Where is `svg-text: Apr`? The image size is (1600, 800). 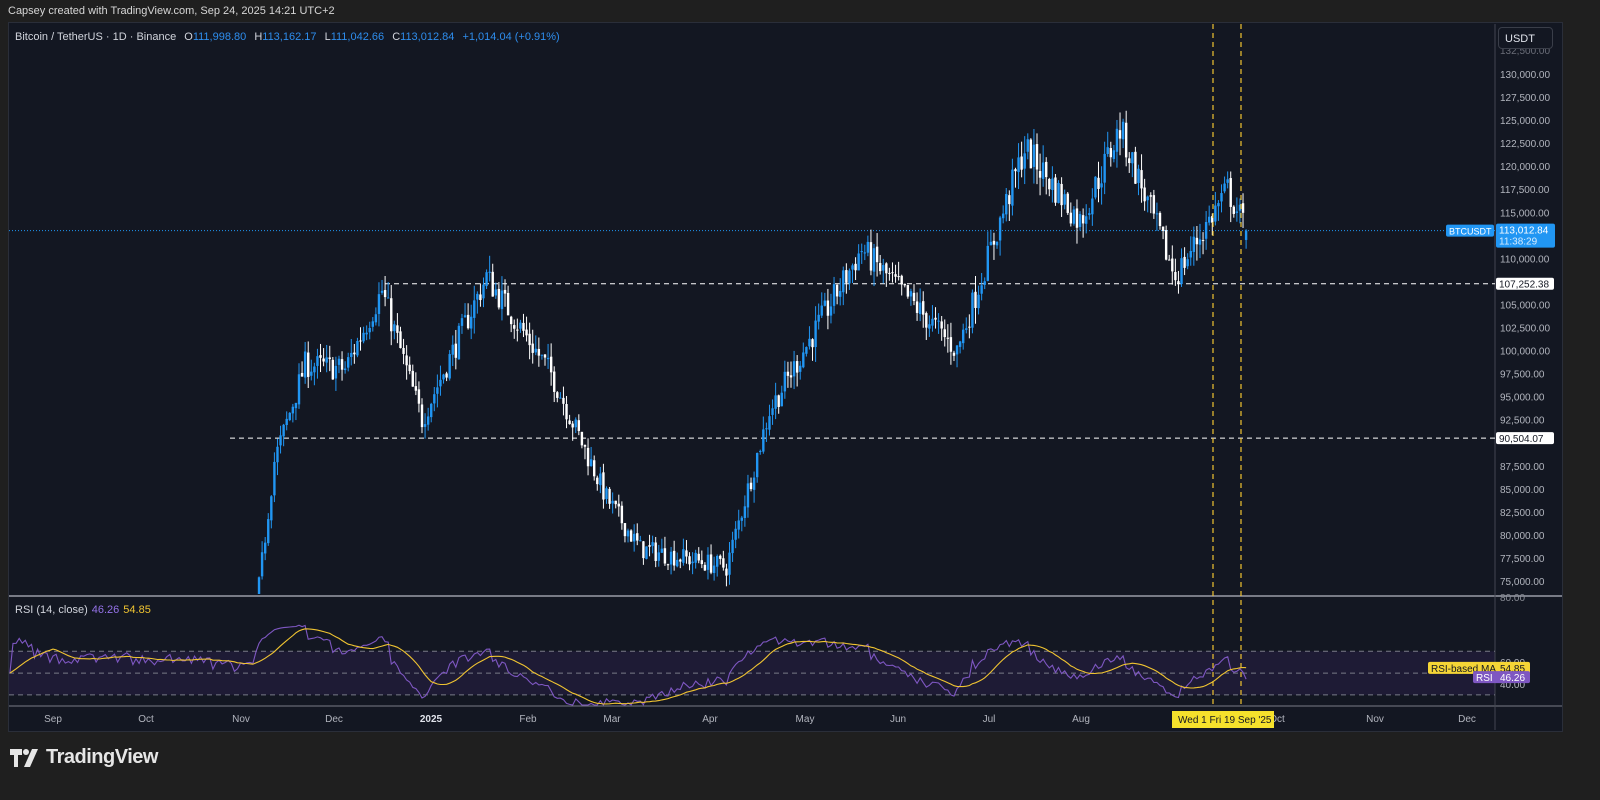 svg-text: Apr is located at coordinates (710, 719).